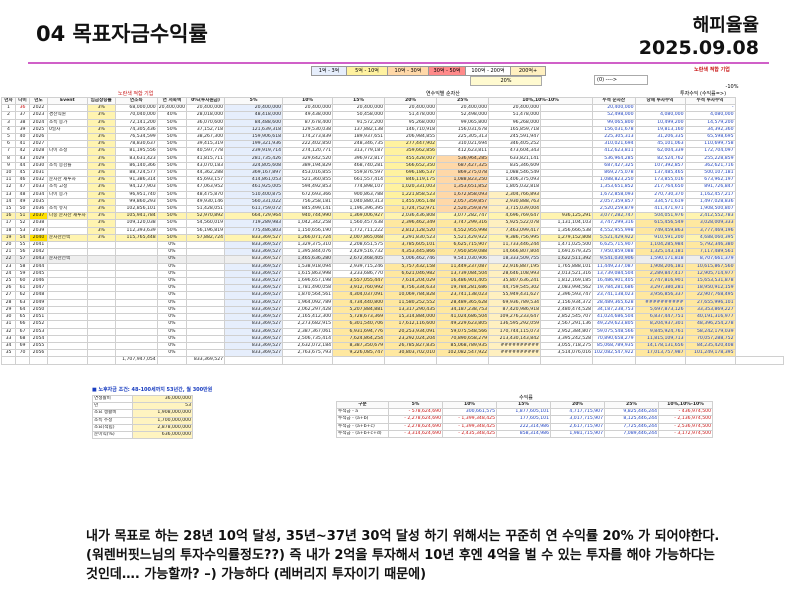 The height and width of the screenshot is (593, 791). What do you see at coordinates (660, 115) in the screenshot?
I see `table-cell: 4,080,000` at bounding box center [660, 115].